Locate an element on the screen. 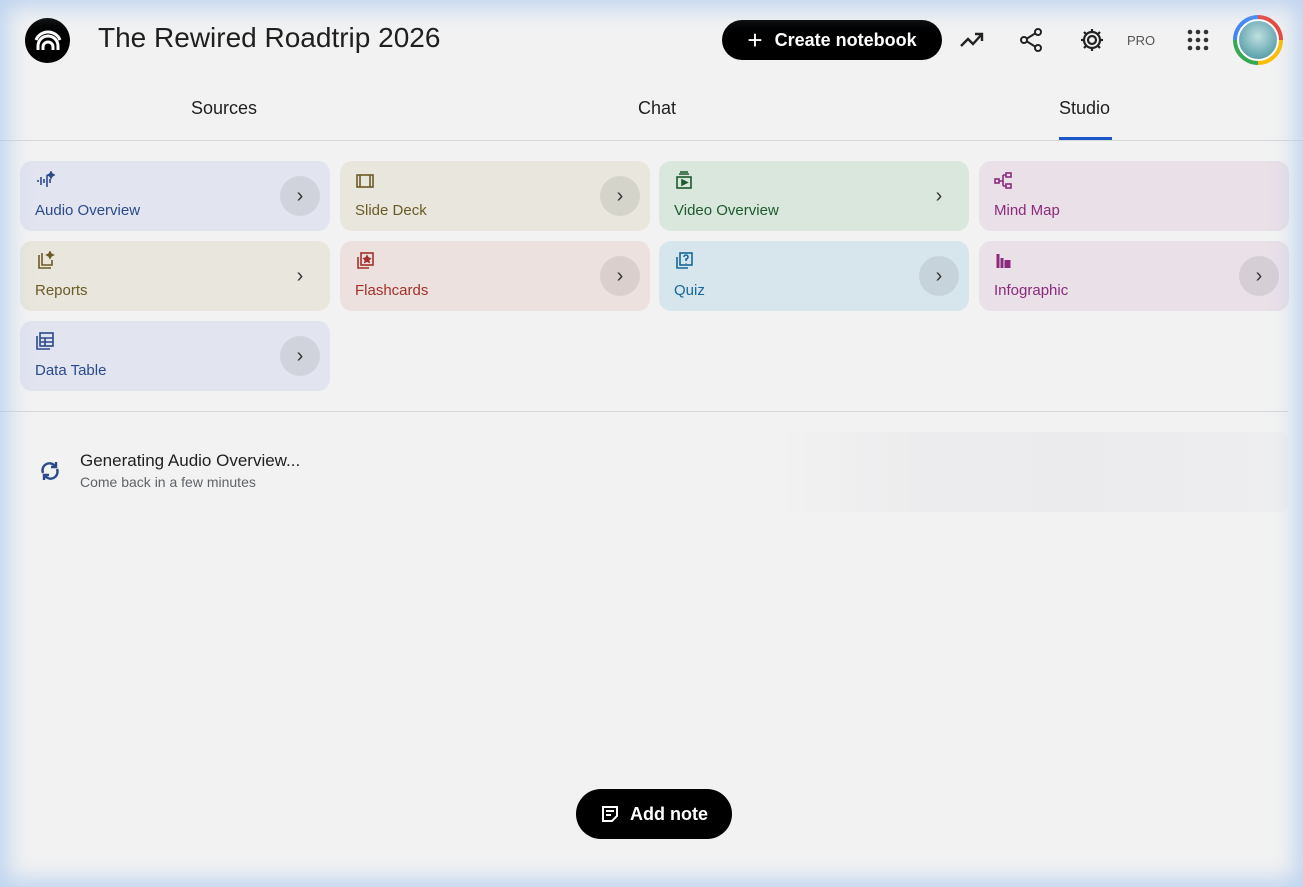 The height and width of the screenshot is (887, 1303). user-avatar is located at coordinates (1258, 40).